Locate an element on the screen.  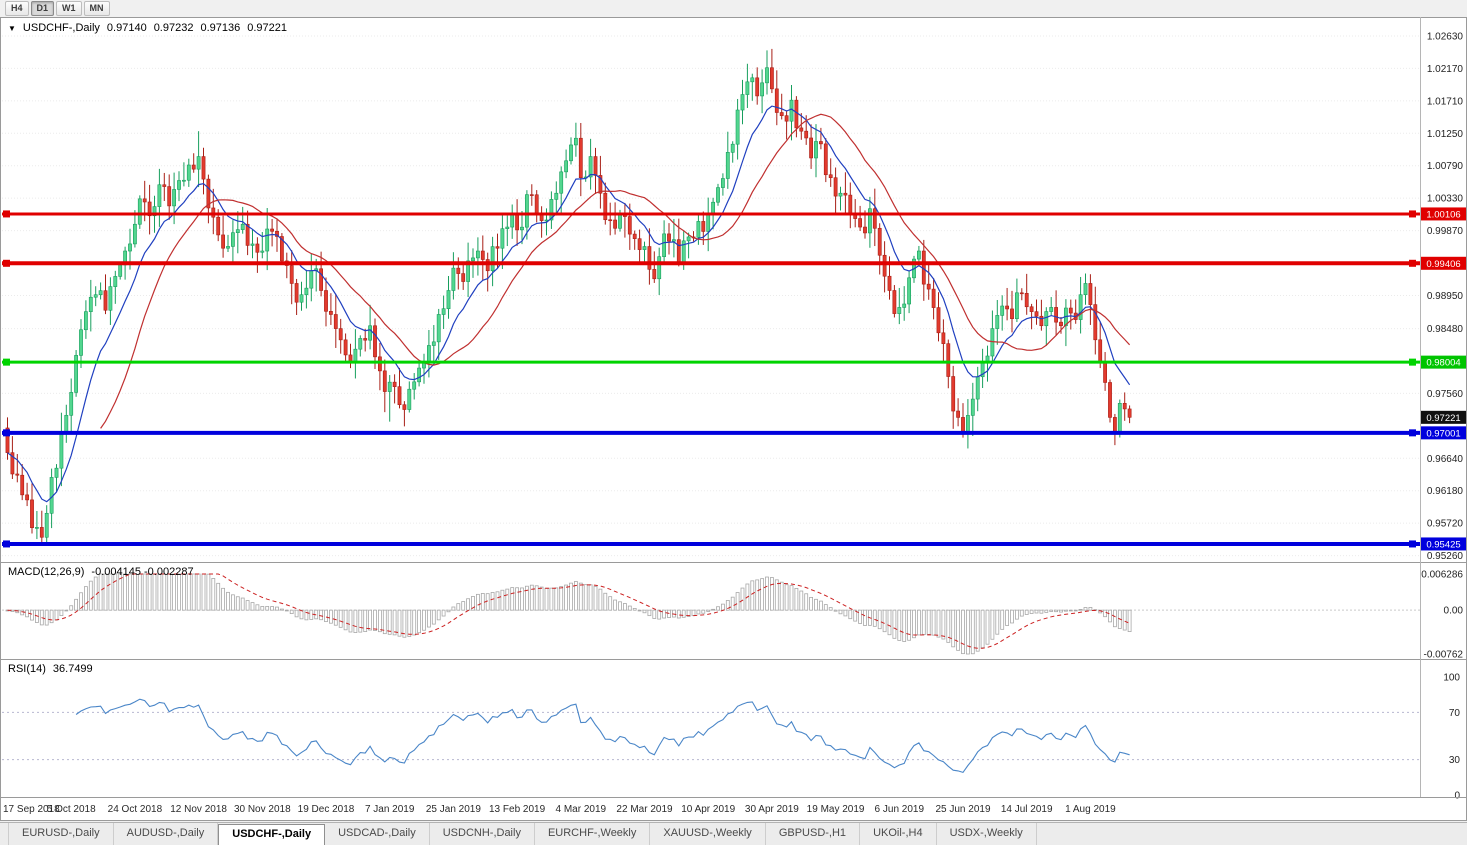
macd-signal-line is located at coordinates (568, 611).